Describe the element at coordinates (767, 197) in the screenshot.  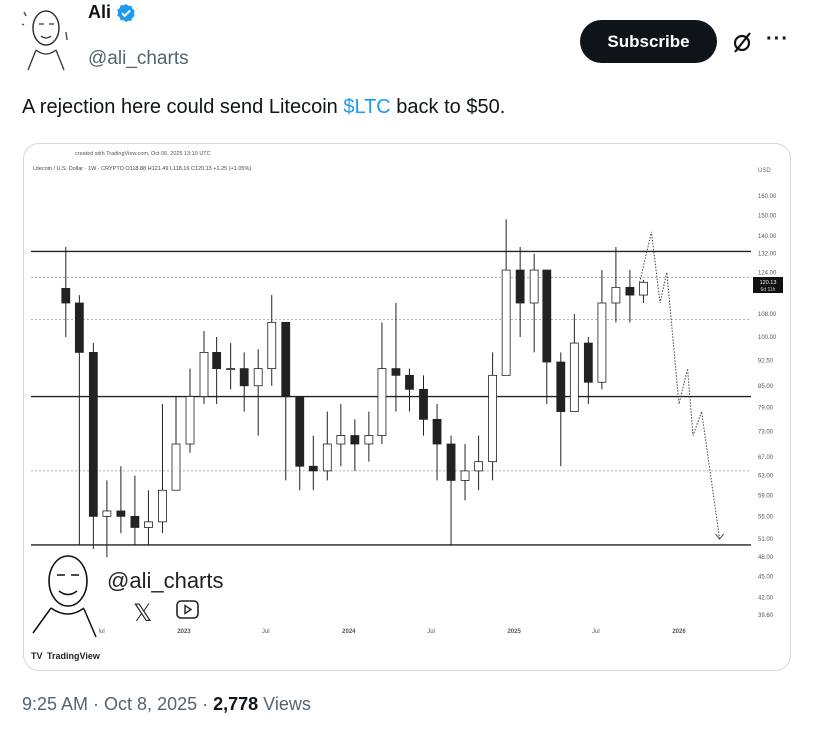
I see `y-tick-label: 160.00` at that location.